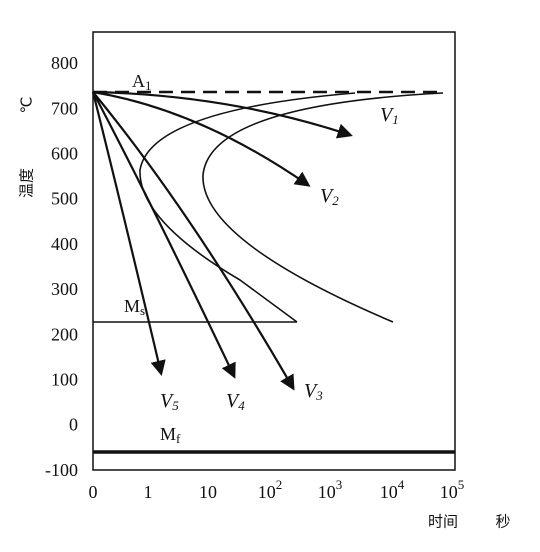 Image resolution: width=540 pixels, height=552 pixels. What do you see at coordinates (93, 492) in the screenshot?
I see `x-tick-label: 0` at bounding box center [93, 492].